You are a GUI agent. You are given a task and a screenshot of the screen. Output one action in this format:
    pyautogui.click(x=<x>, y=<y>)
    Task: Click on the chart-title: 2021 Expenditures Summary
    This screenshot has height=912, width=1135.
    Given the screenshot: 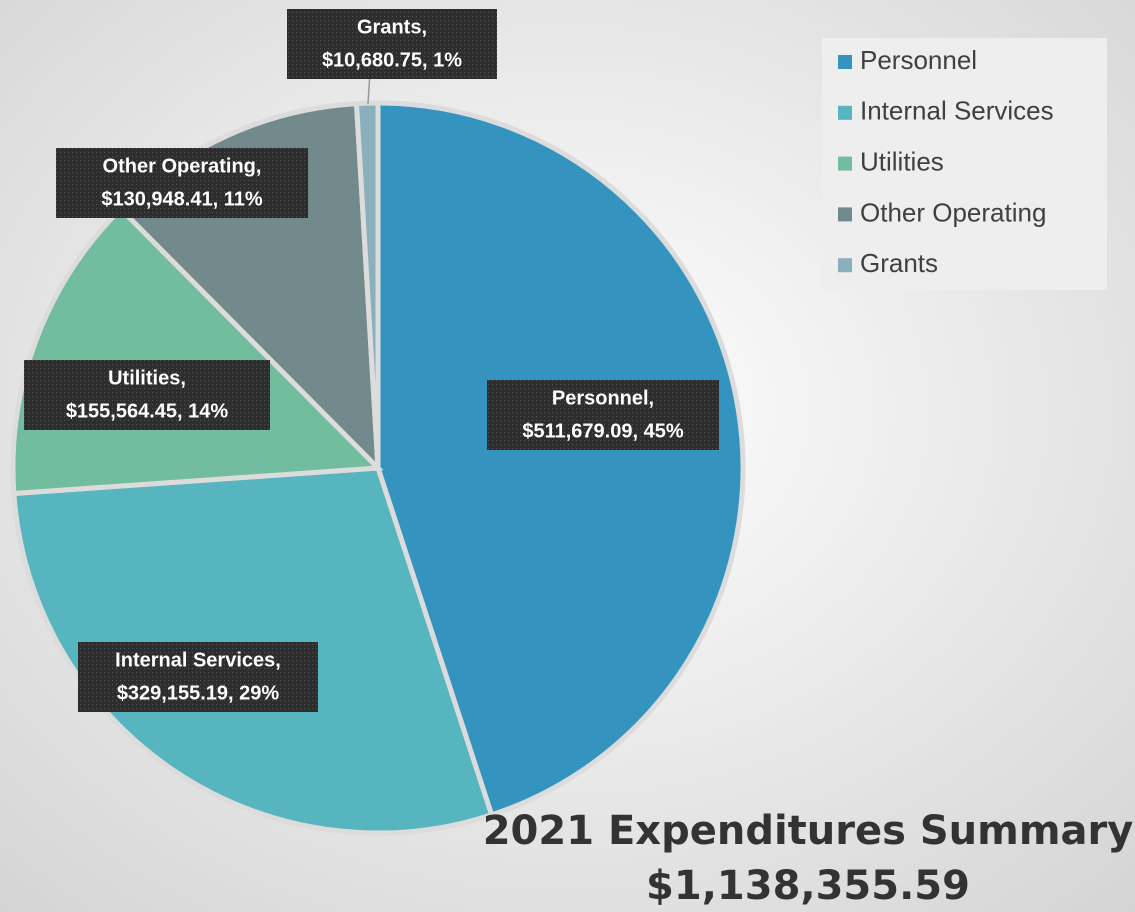 What is the action you would take?
    pyautogui.click(x=808, y=831)
    